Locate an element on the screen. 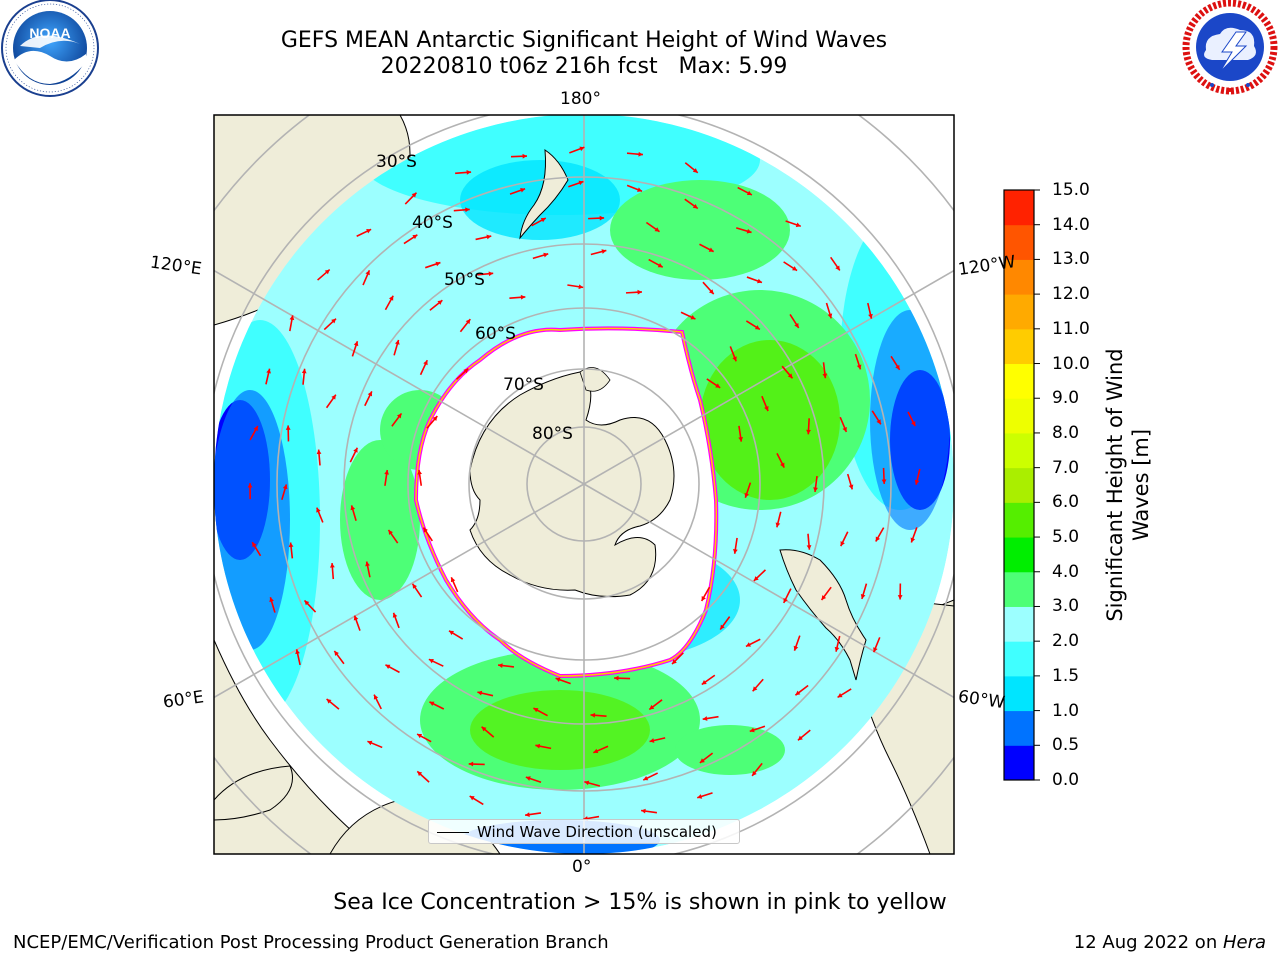 The height and width of the screenshot is (960, 1280). colorbar-tick-label: 13.0 is located at coordinates (1071, 259).